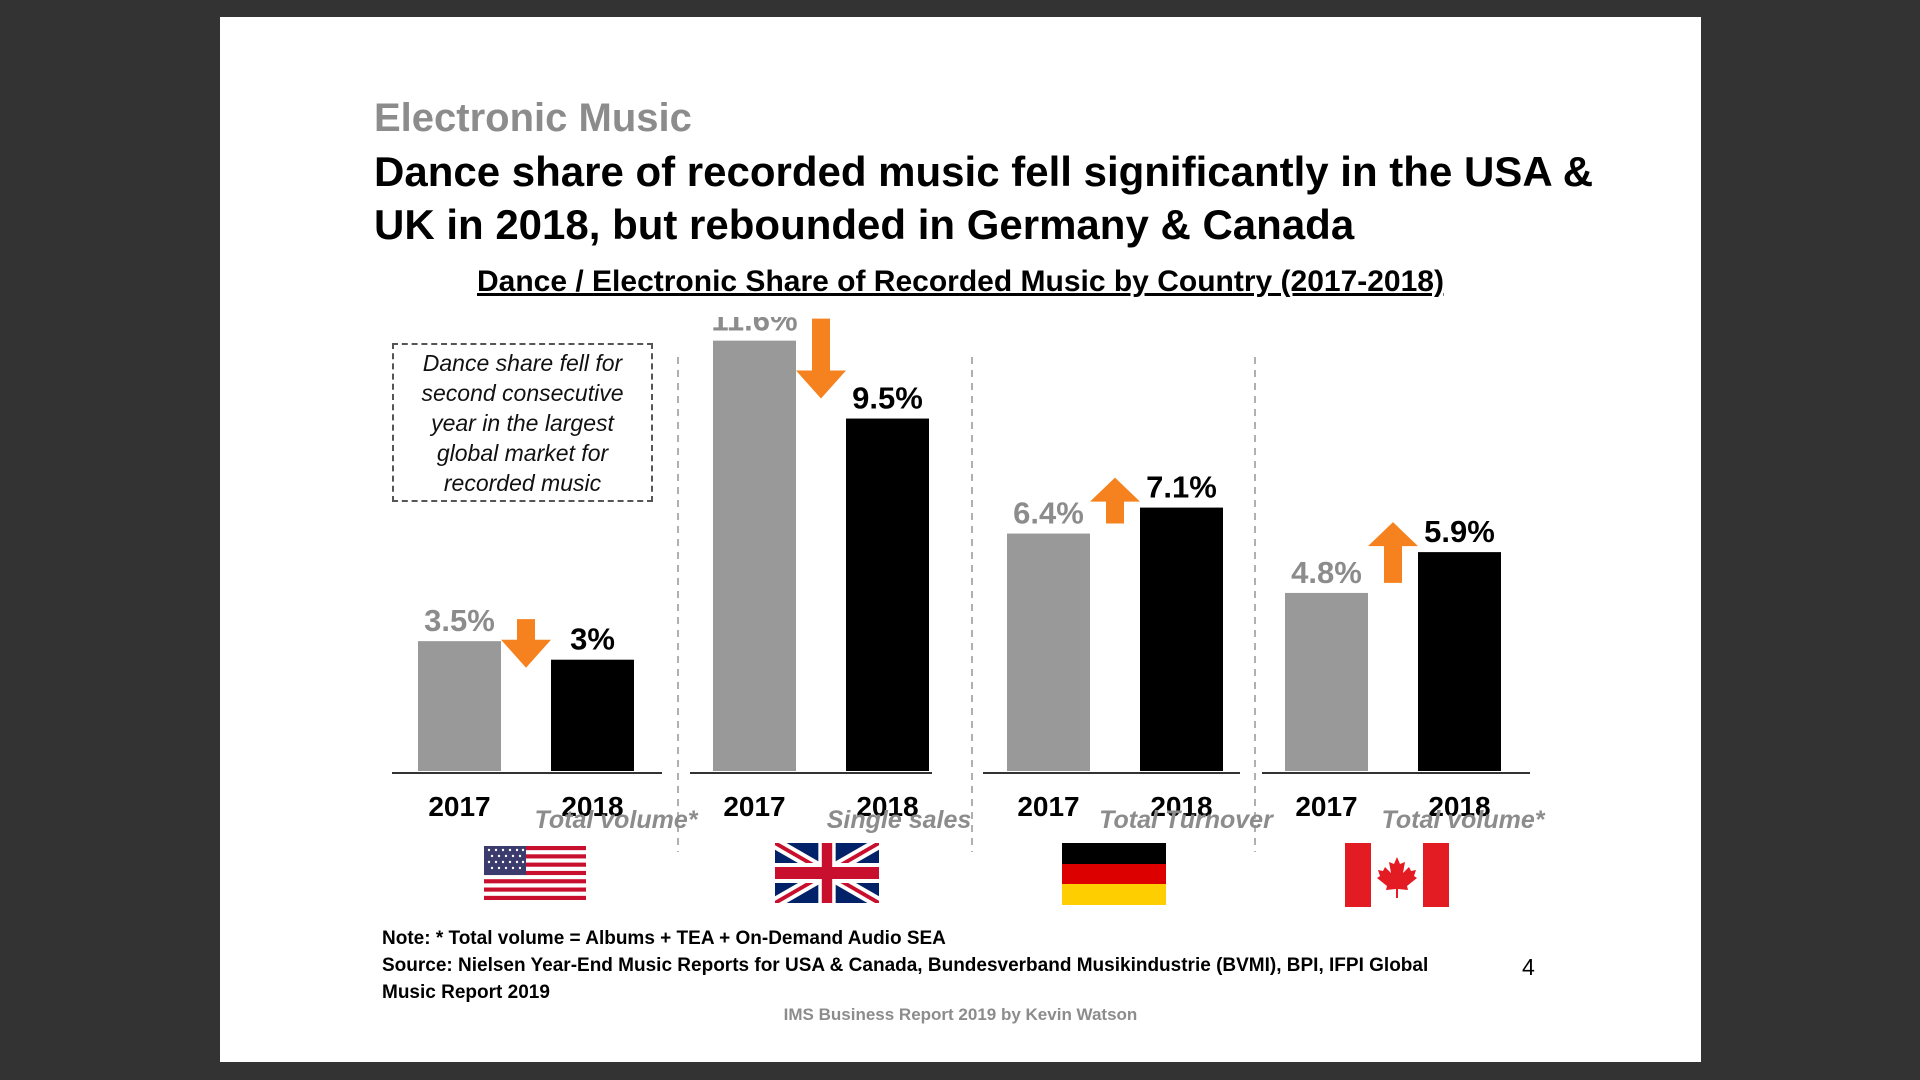  What do you see at coordinates (754, 555) in the screenshot?
I see `bar-uk-2017` at bounding box center [754, 555].